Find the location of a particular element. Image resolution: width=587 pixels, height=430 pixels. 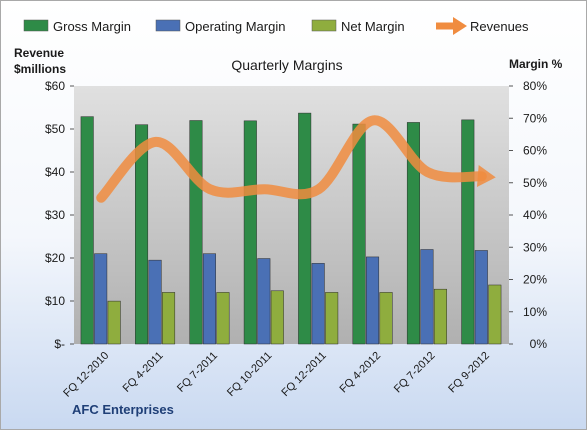

legend-label-revenues: Revenues is located at coordinates (499, 26).